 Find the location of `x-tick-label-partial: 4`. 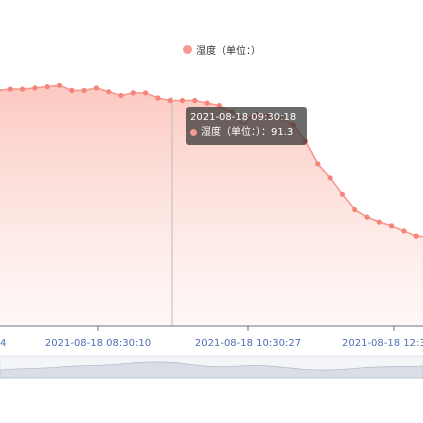

x-tick-label-partial: 4 is located at coordinates (3, 343).